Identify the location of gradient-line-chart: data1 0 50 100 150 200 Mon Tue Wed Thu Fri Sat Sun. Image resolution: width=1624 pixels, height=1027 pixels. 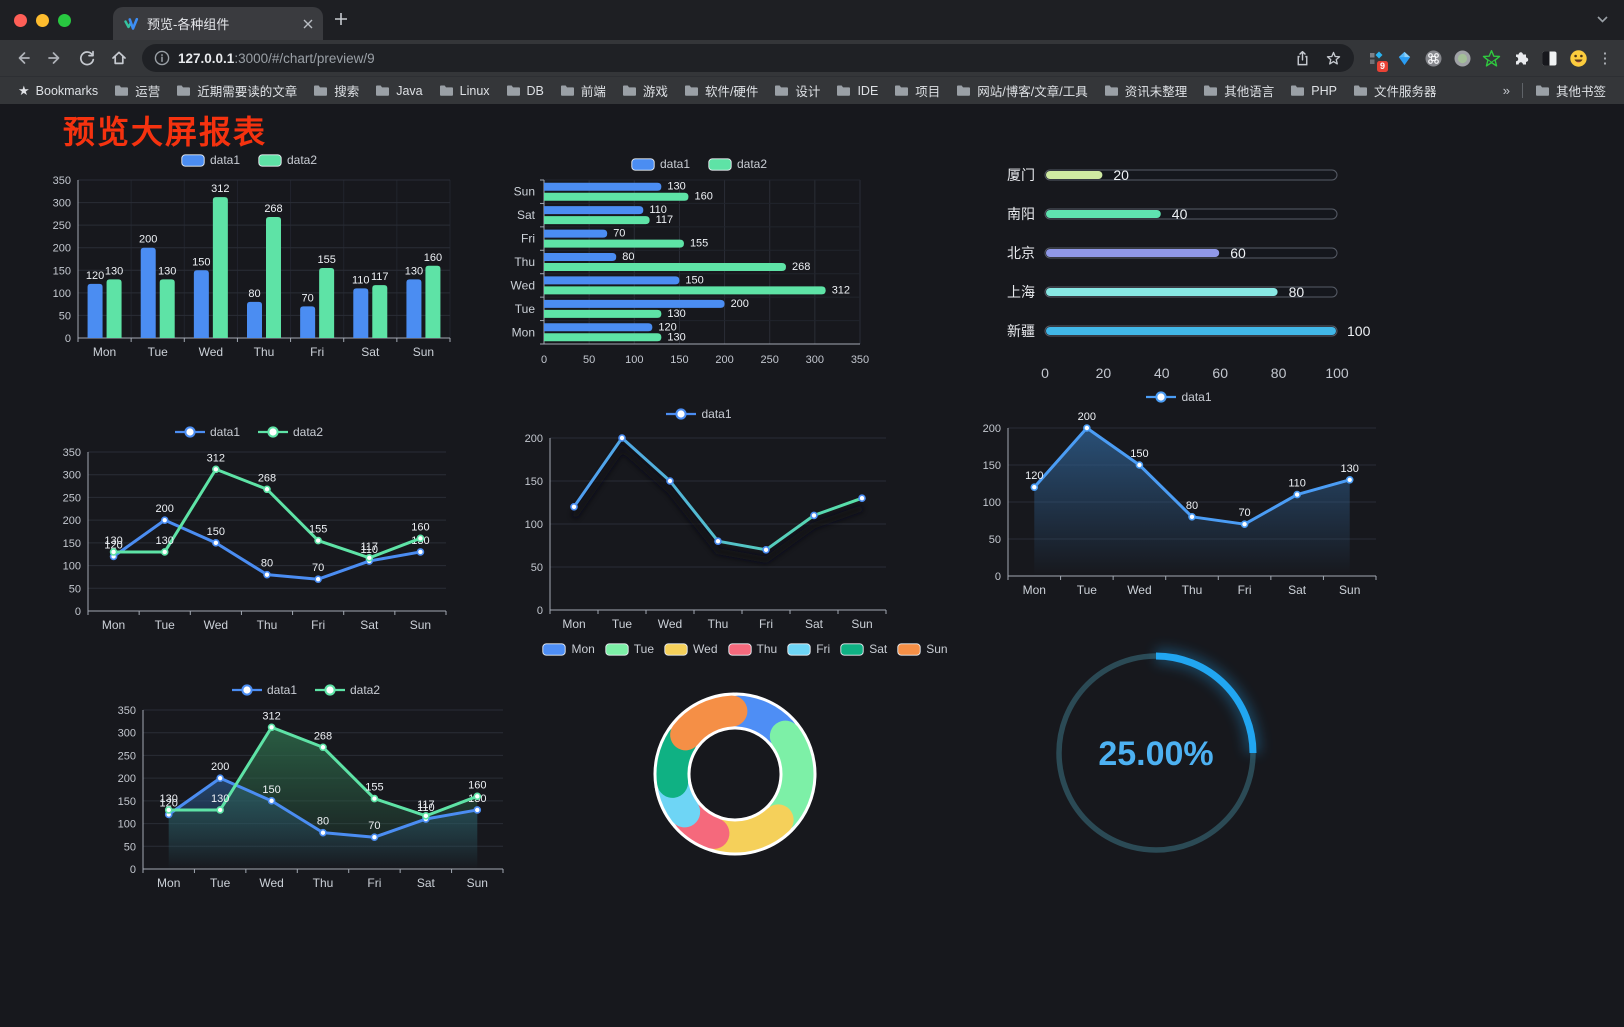
(699, 520).